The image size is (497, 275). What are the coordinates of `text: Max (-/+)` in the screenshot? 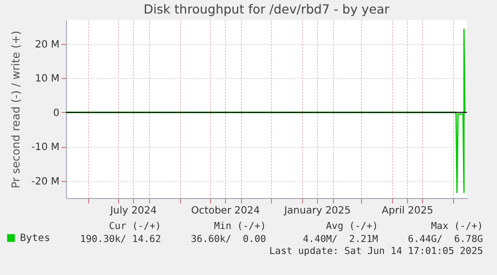 It's located at (457, 227).